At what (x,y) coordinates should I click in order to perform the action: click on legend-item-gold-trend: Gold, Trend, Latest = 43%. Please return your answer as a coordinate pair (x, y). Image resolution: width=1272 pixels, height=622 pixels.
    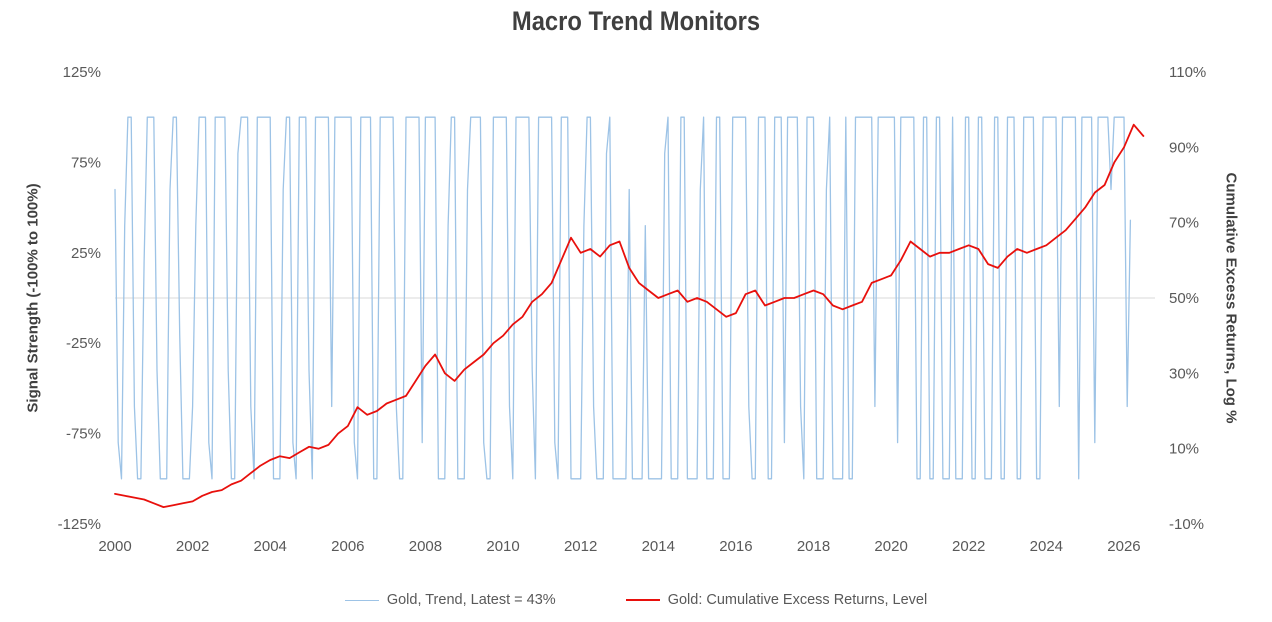
    Looking at the image, I should click on (450, 600).